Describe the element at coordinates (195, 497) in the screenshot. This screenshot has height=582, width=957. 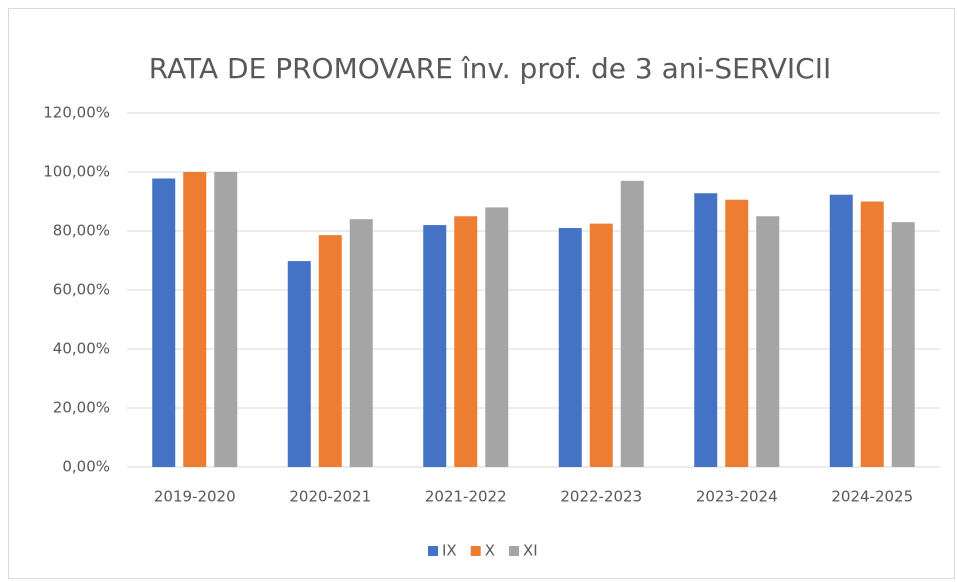
I see `x-tick-label: 2019-2020` at that location.